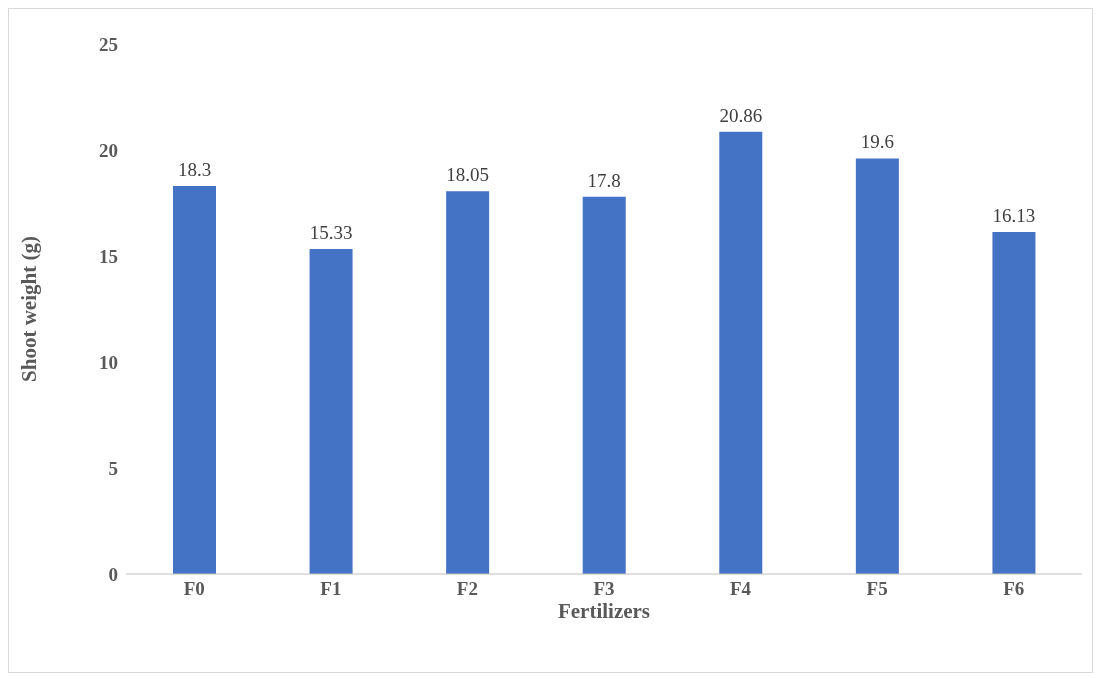 The image size is (1099, 679). I want to click on x-tick-label: F4, so click(741, 589).